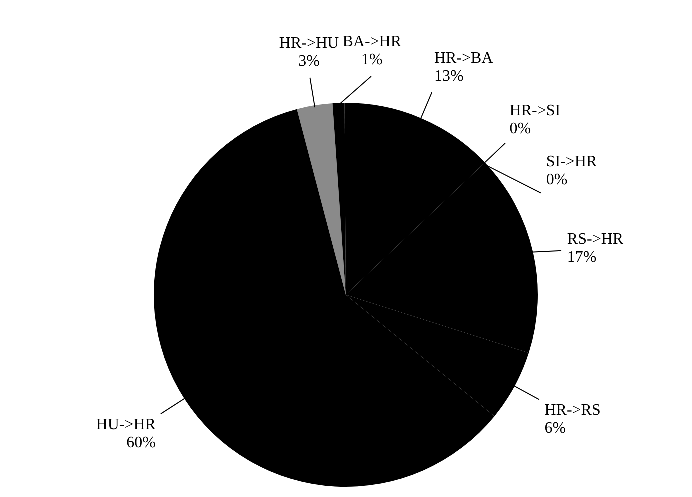 The height and width of the screenshot is (497, 692). What do you see at coordinates (535, 111) in the screenshot?
I see `category-label: HR->SI` at bounding box center [535, 111].